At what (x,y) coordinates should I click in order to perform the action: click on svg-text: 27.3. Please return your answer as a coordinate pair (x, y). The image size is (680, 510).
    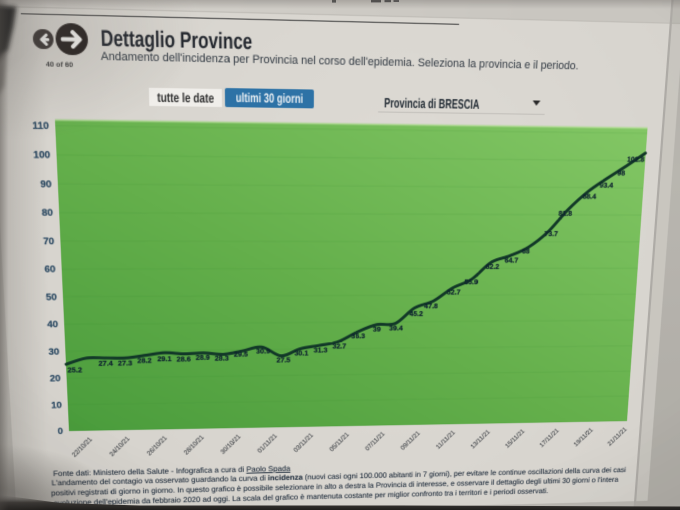
    Looking at the image, I should click on (125, 363).